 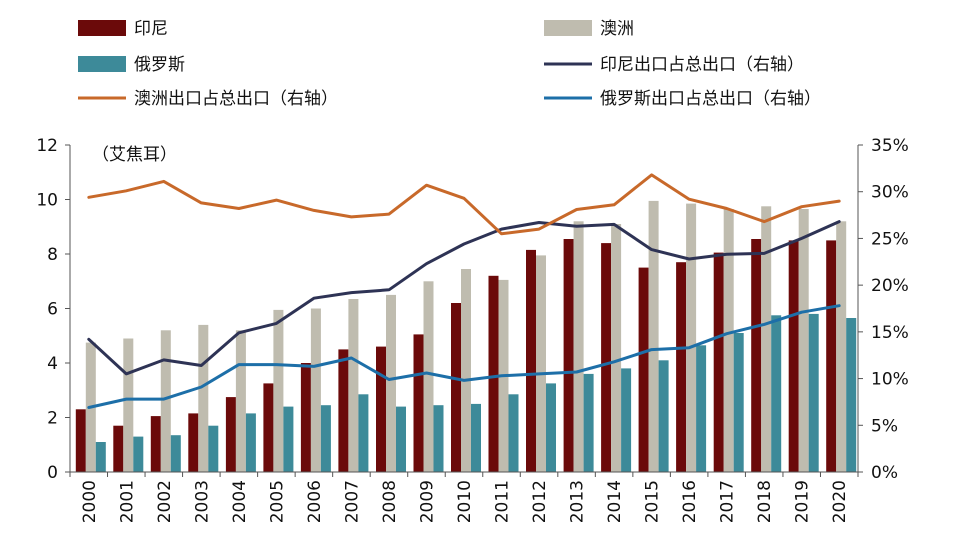 What do you see at coordinates (390, 501) in the screenshot?
I see `x-tick-label: 2008` at bounding box center [390, 501].